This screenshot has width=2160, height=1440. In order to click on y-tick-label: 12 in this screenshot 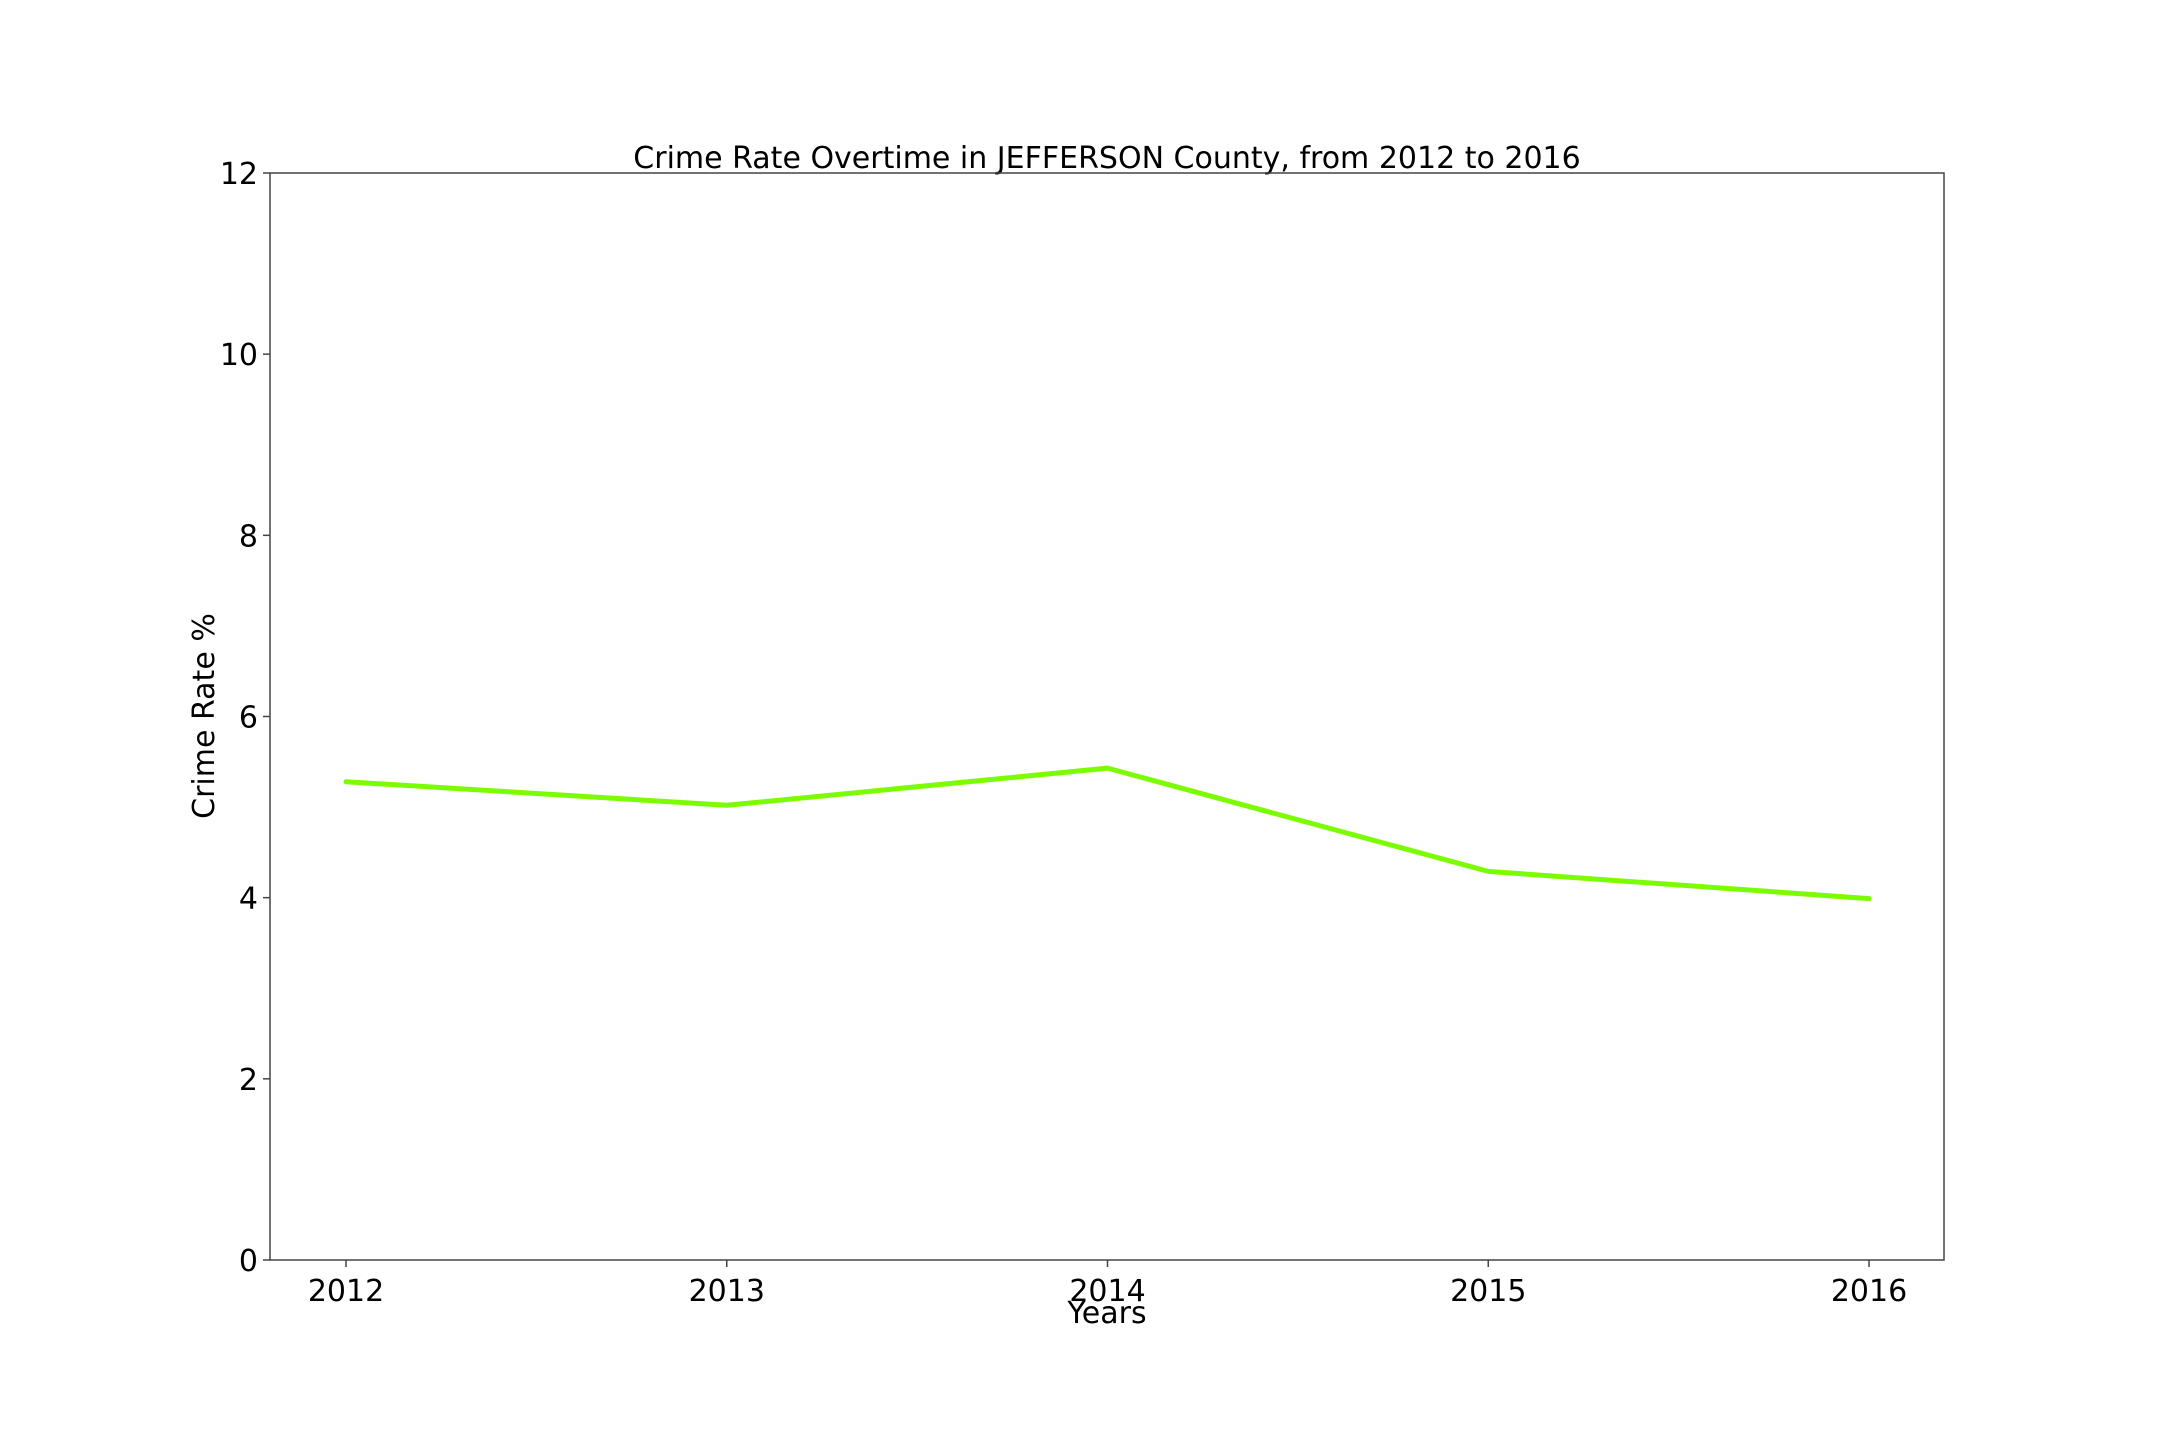, I will do `click(239, 174)`.